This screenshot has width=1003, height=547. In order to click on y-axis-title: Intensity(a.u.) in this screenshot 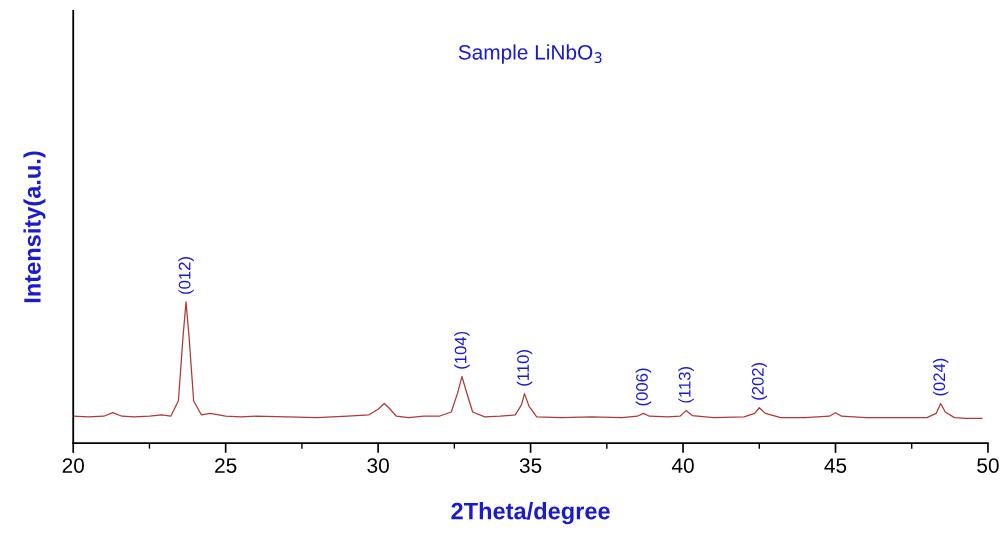, I will do `click(34, 227)`.